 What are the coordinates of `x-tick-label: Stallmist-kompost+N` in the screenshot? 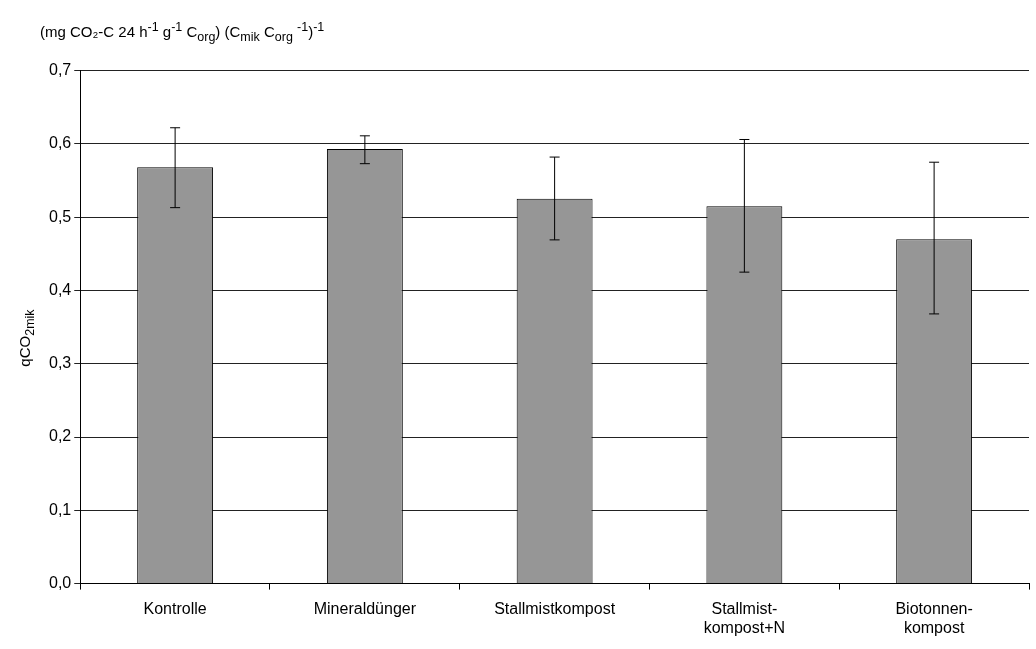 It's located at (744, 617).